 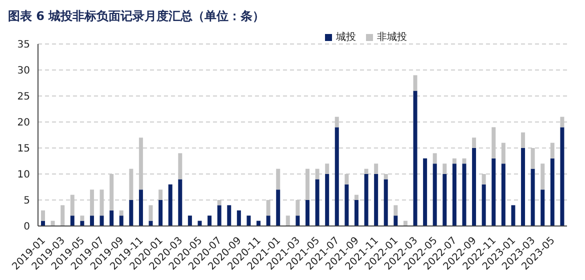 What do you see at coordinates (23, 45) in the screenshot?
I see `y-tick-label: 35` at bounding box center [23, 45].